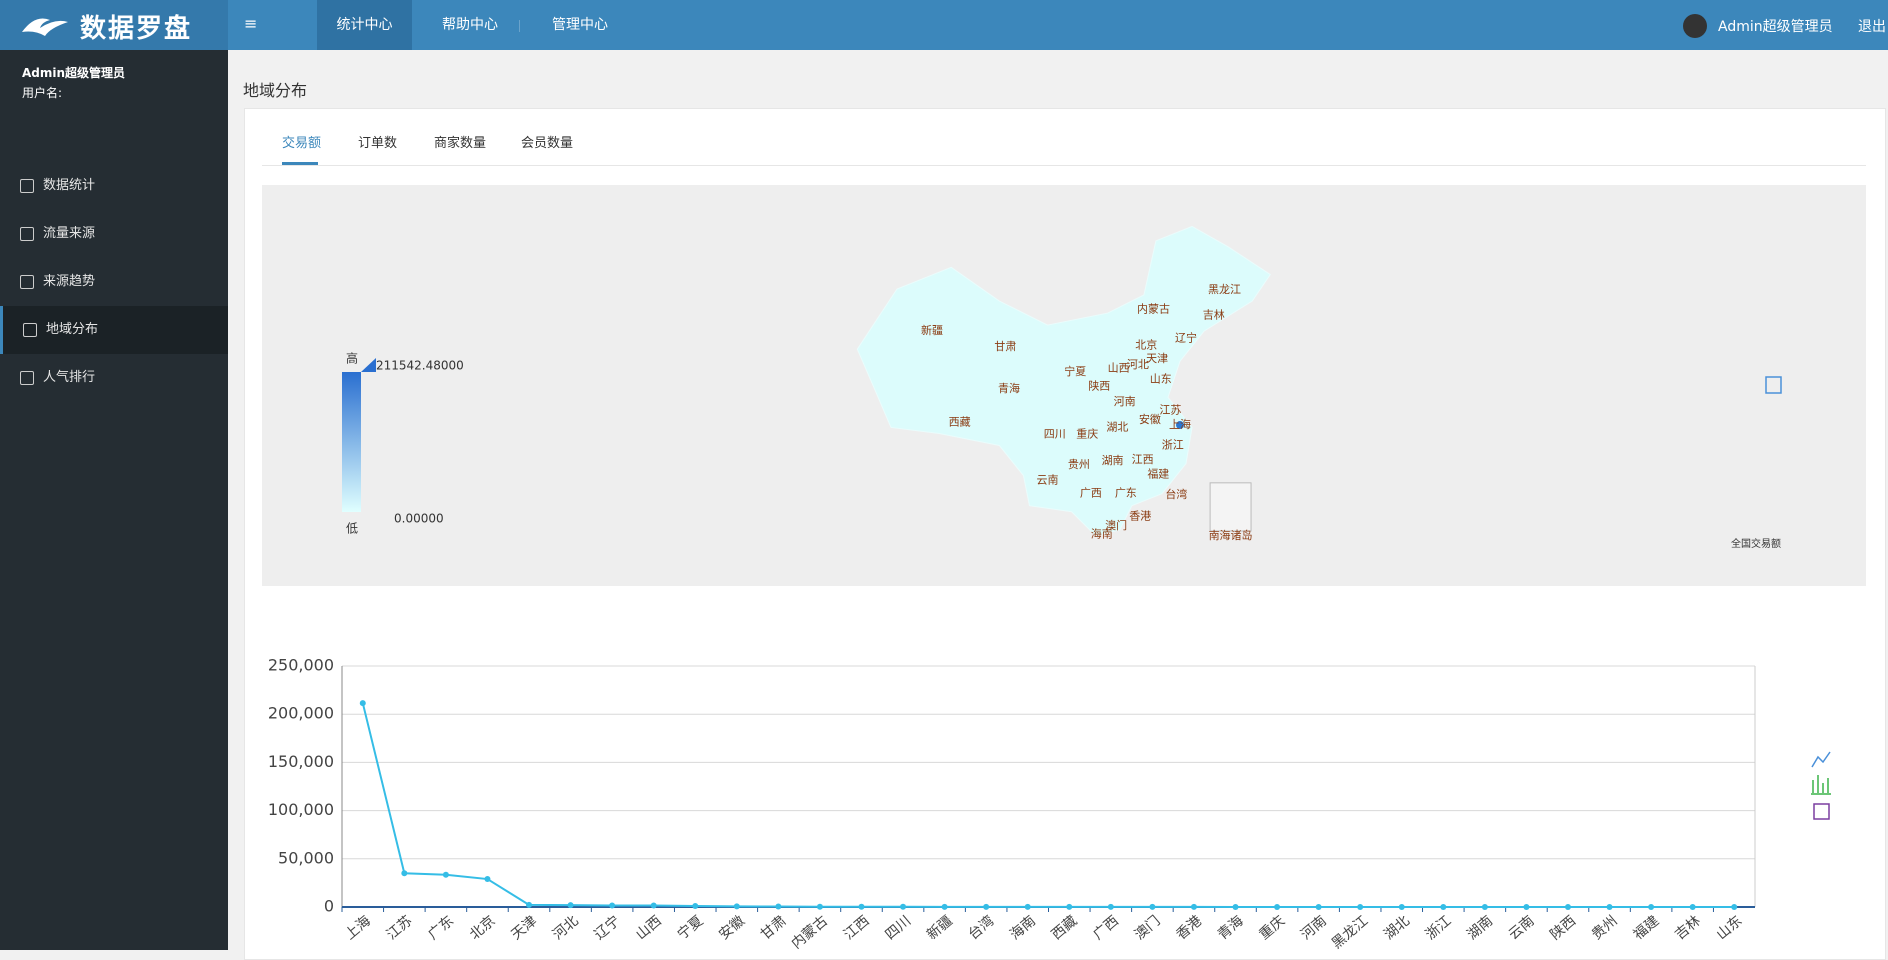 This screenshot has width=1888, height=960. What do you see at coordinates (460, 143) in the screenshot?
I see `tab: 商家数量` at bounding box center [460, 143].